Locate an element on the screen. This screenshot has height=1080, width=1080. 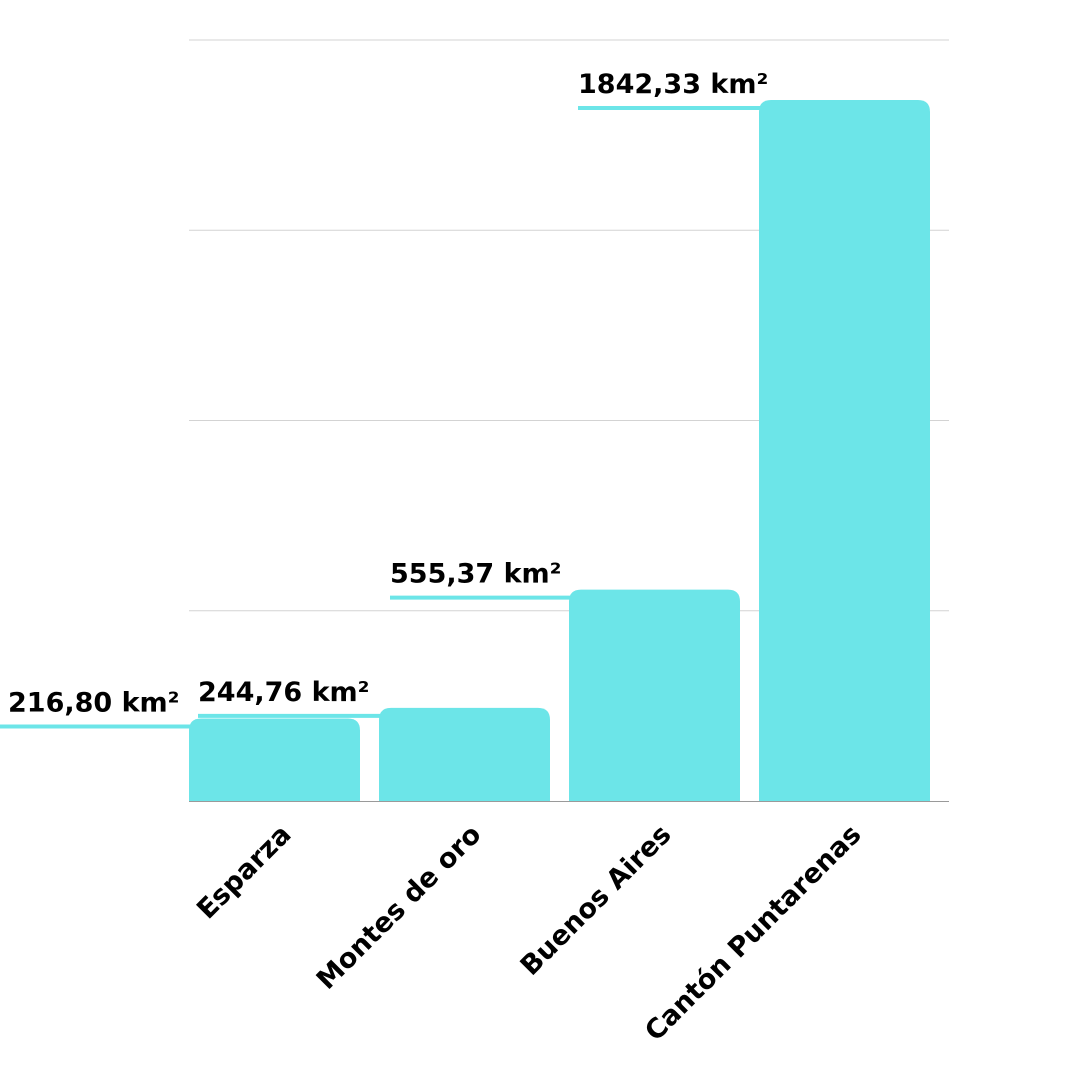
category-label: Cantón Puntarenas is located at coordinates (753, 933).